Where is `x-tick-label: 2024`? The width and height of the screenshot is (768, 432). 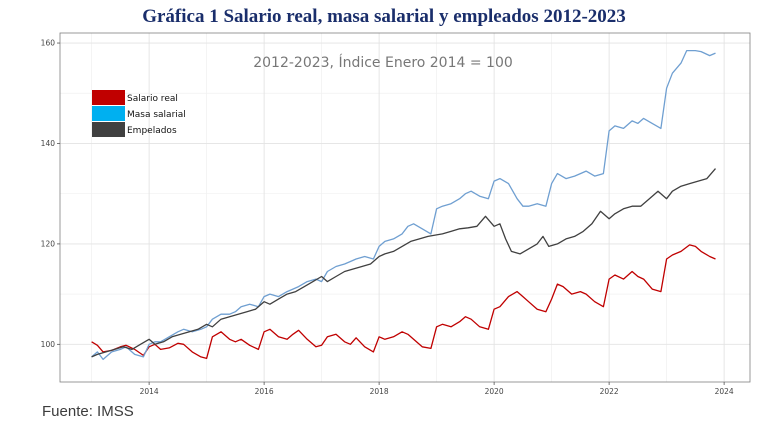 x-tick-label: 2024 is located at coordinates (724, 391).